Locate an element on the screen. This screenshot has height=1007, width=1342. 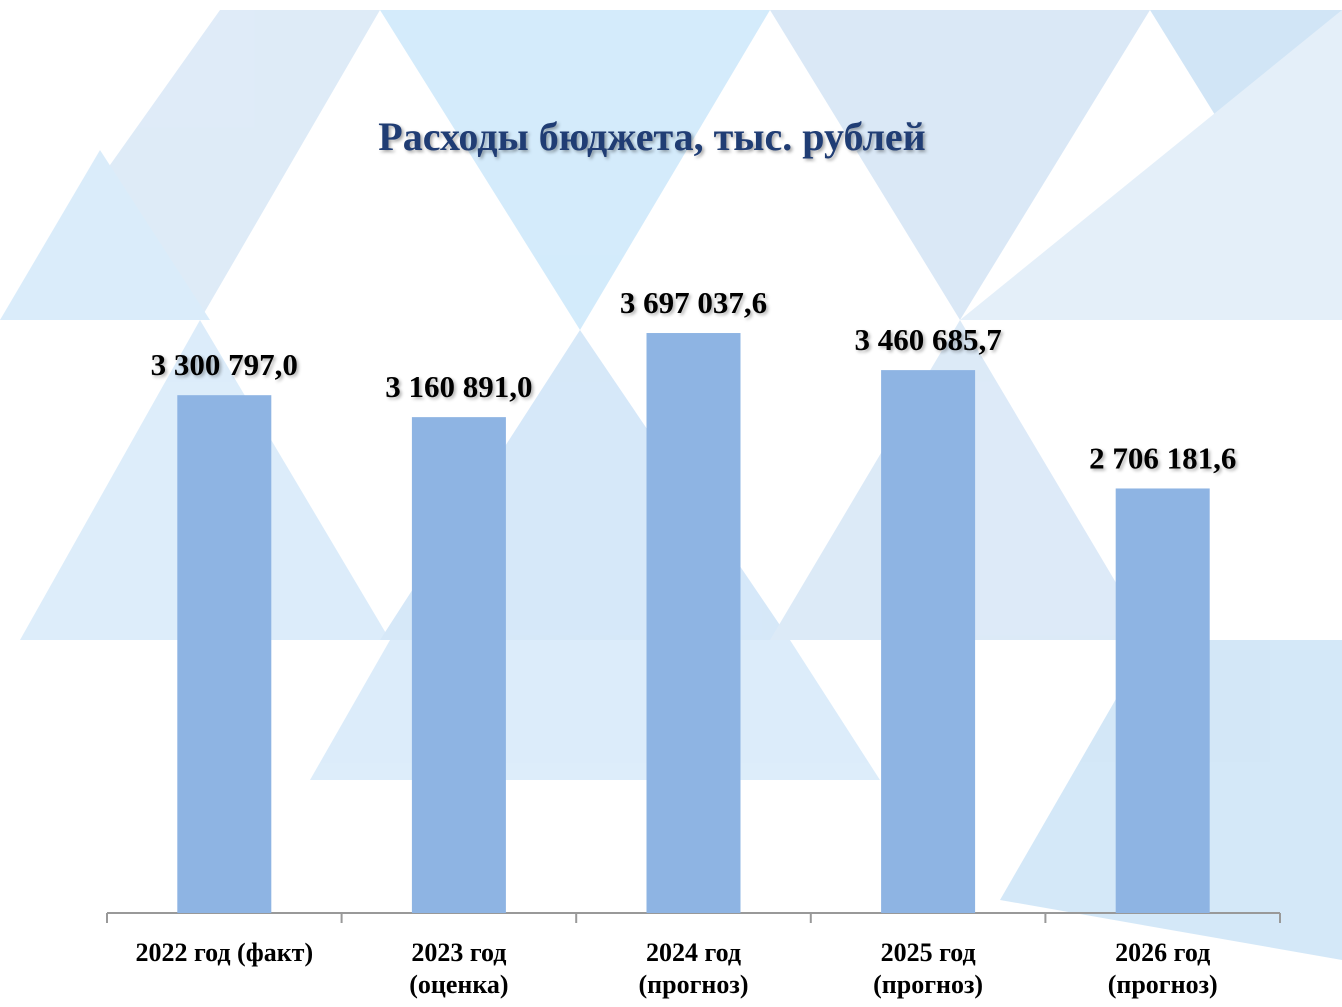
data-label: 2 706 181,6 is located at coordinates (1162, 457).